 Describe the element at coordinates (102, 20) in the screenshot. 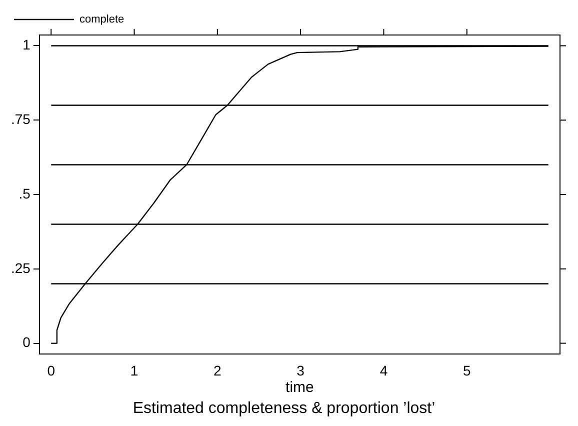

I see `text: complete` at that location.